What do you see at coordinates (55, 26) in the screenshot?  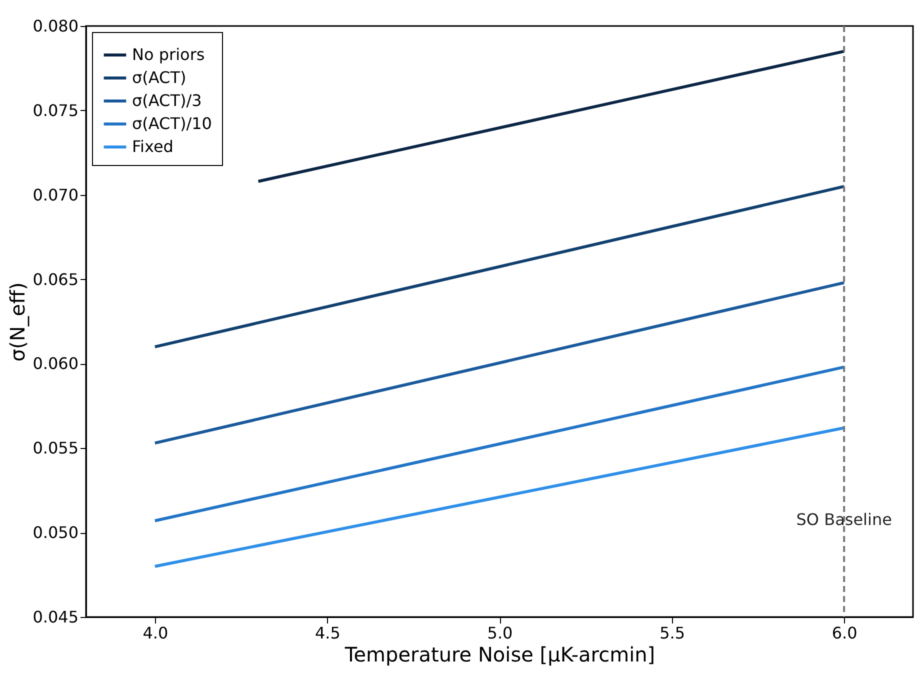 I see `y-tick-label: 0.080` at bounding box center [55, 26].